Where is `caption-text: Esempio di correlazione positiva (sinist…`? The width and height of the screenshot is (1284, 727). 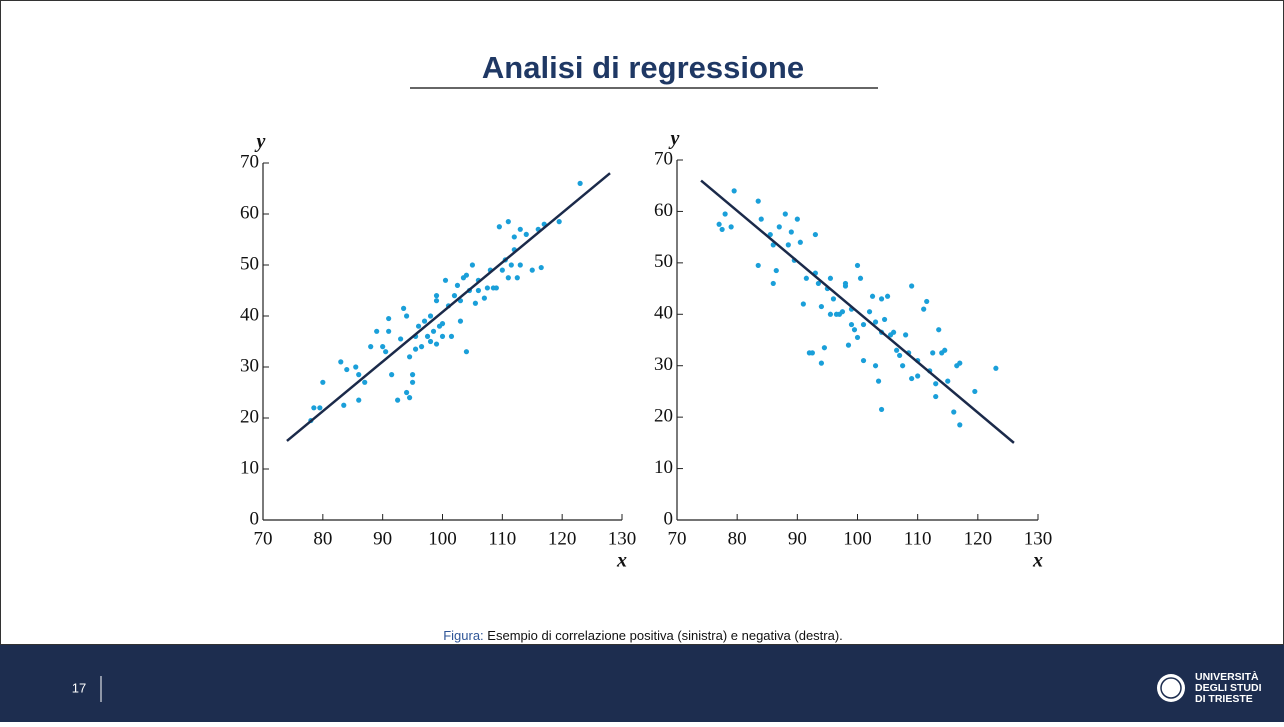
caption-text: Esempio di correlazione positiva (sinist… is located at coordinates (665, 635).